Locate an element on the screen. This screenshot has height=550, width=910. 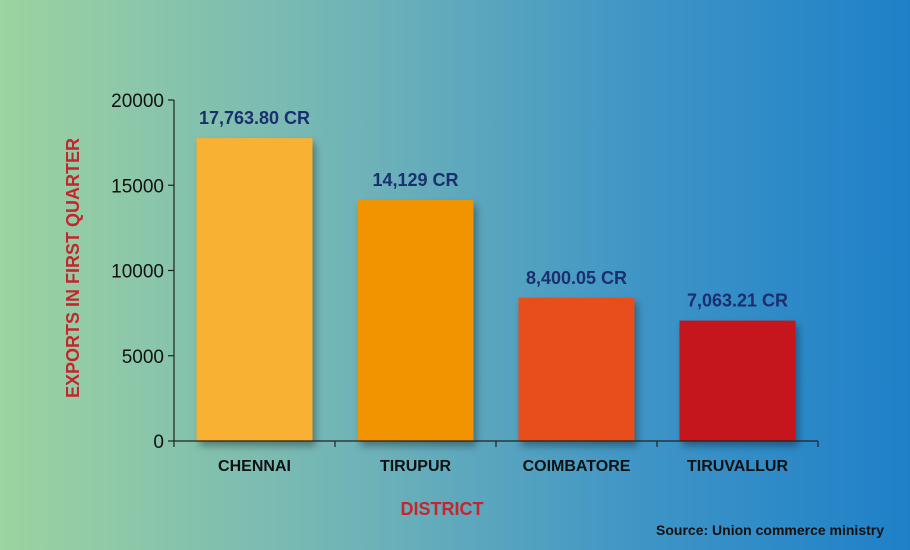
x-axis-title: DISTRICT is located at coordinates (442, 509).